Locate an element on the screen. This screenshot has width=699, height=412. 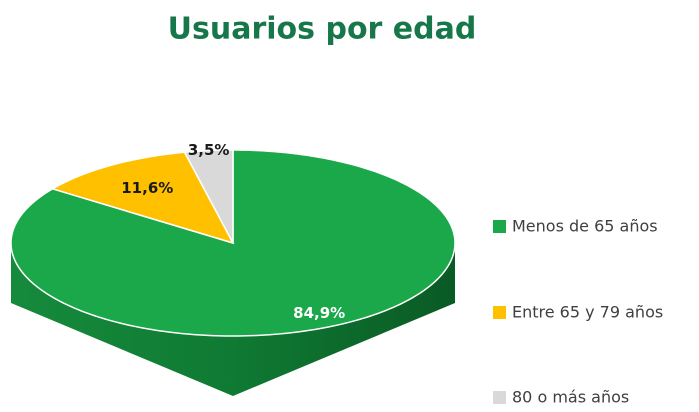
data-label: 84,9% is located at coordinates (319, 313).